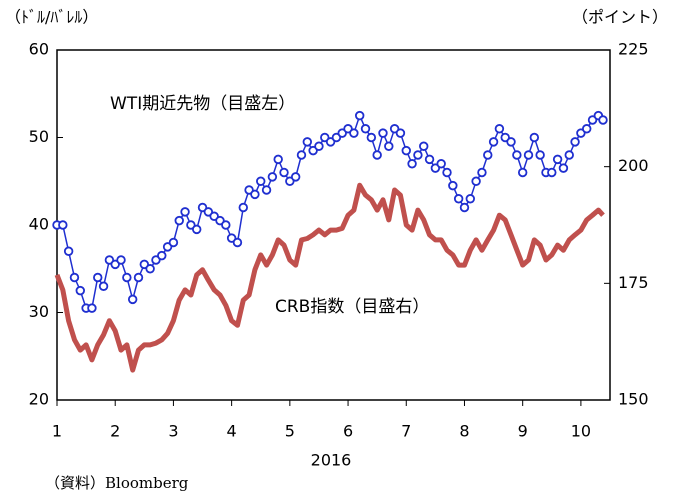  I want to click on x-tick-label: 3, so click(173, 431).